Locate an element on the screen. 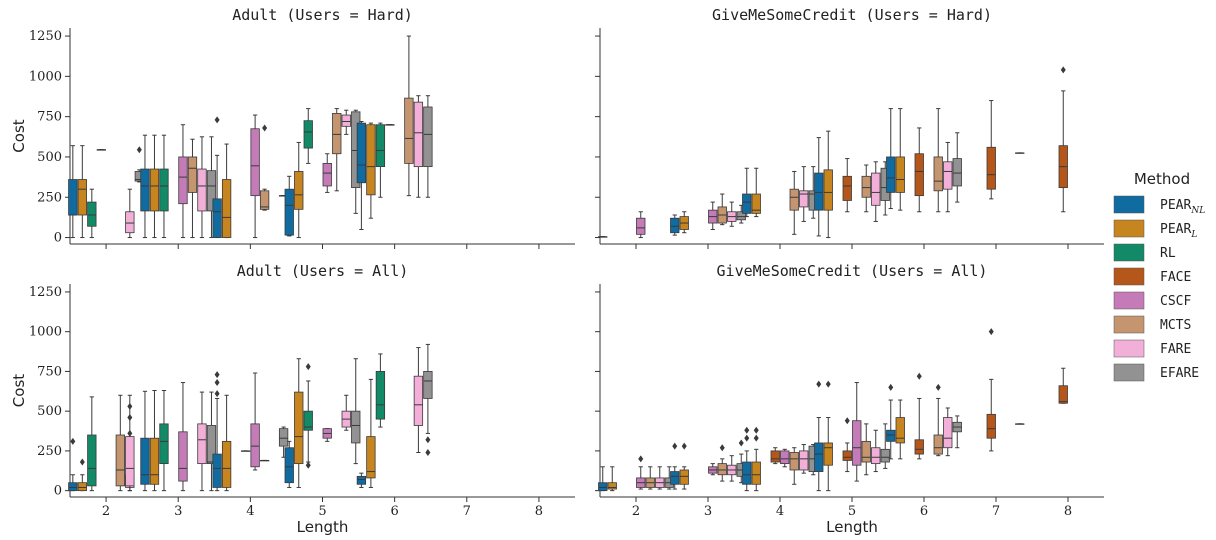 Image resolution: width=1216 pixels, height=540 pixels. x-tick-label: 6 is located at coordinates (395, 511).